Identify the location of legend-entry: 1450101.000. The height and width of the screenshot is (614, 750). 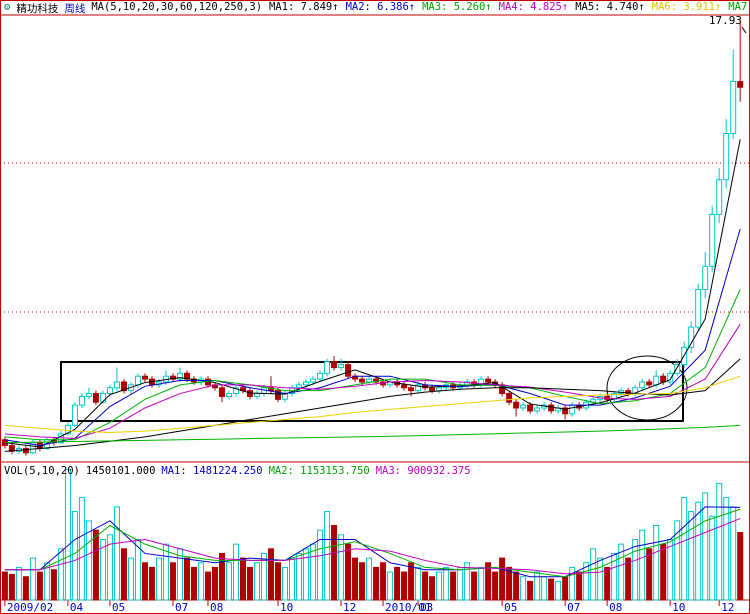
(120, 471).